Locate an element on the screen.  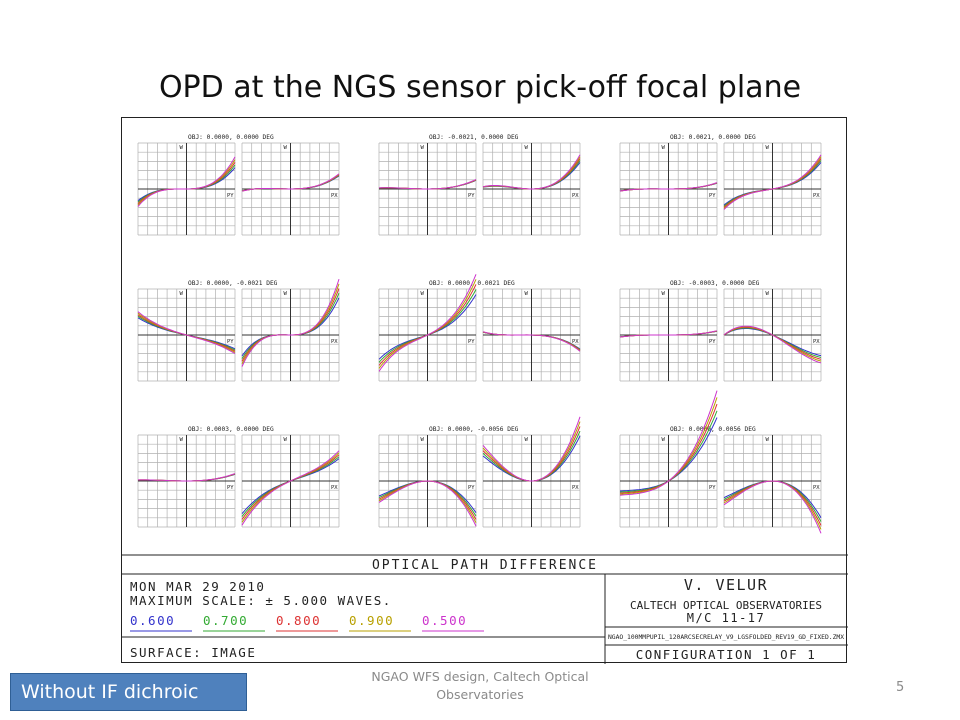
subplot-px-4: W PX is located at coordinates (531, 335).